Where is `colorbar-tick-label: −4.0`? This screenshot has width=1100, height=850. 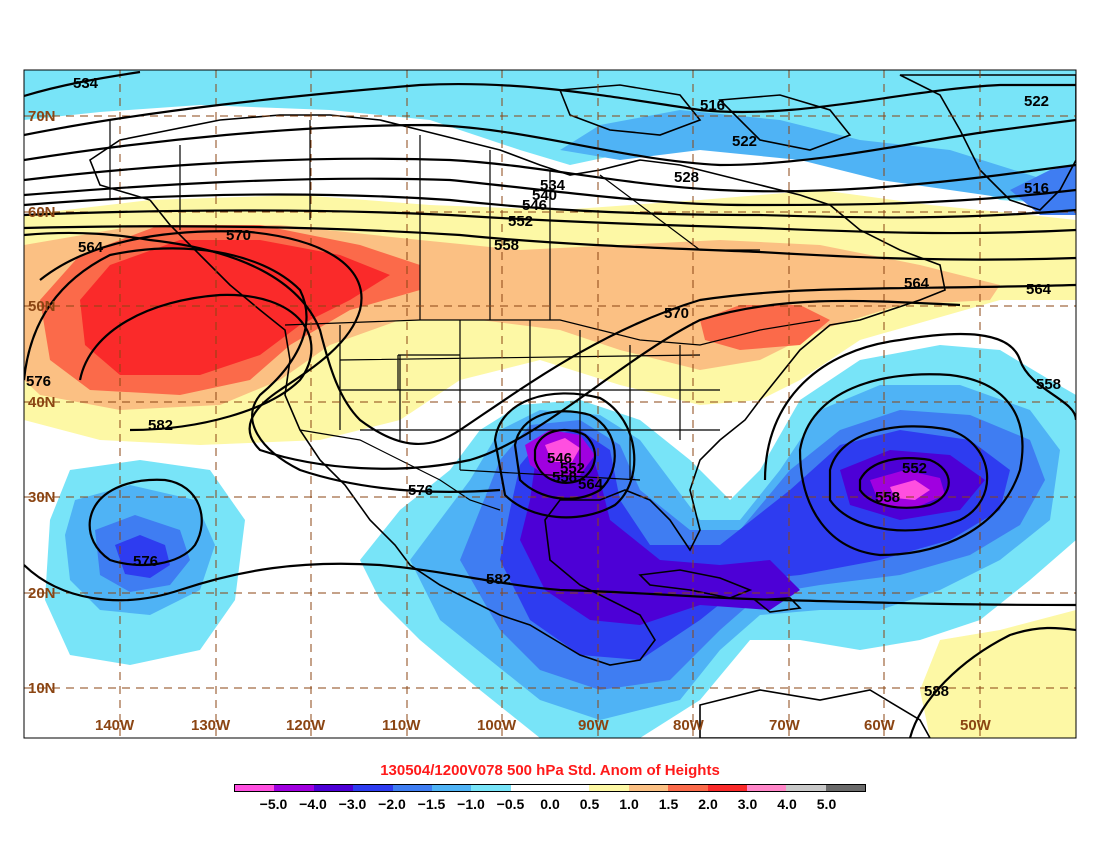 colorbar-tick-label: −4.0 is located at coordinates (313, 804).